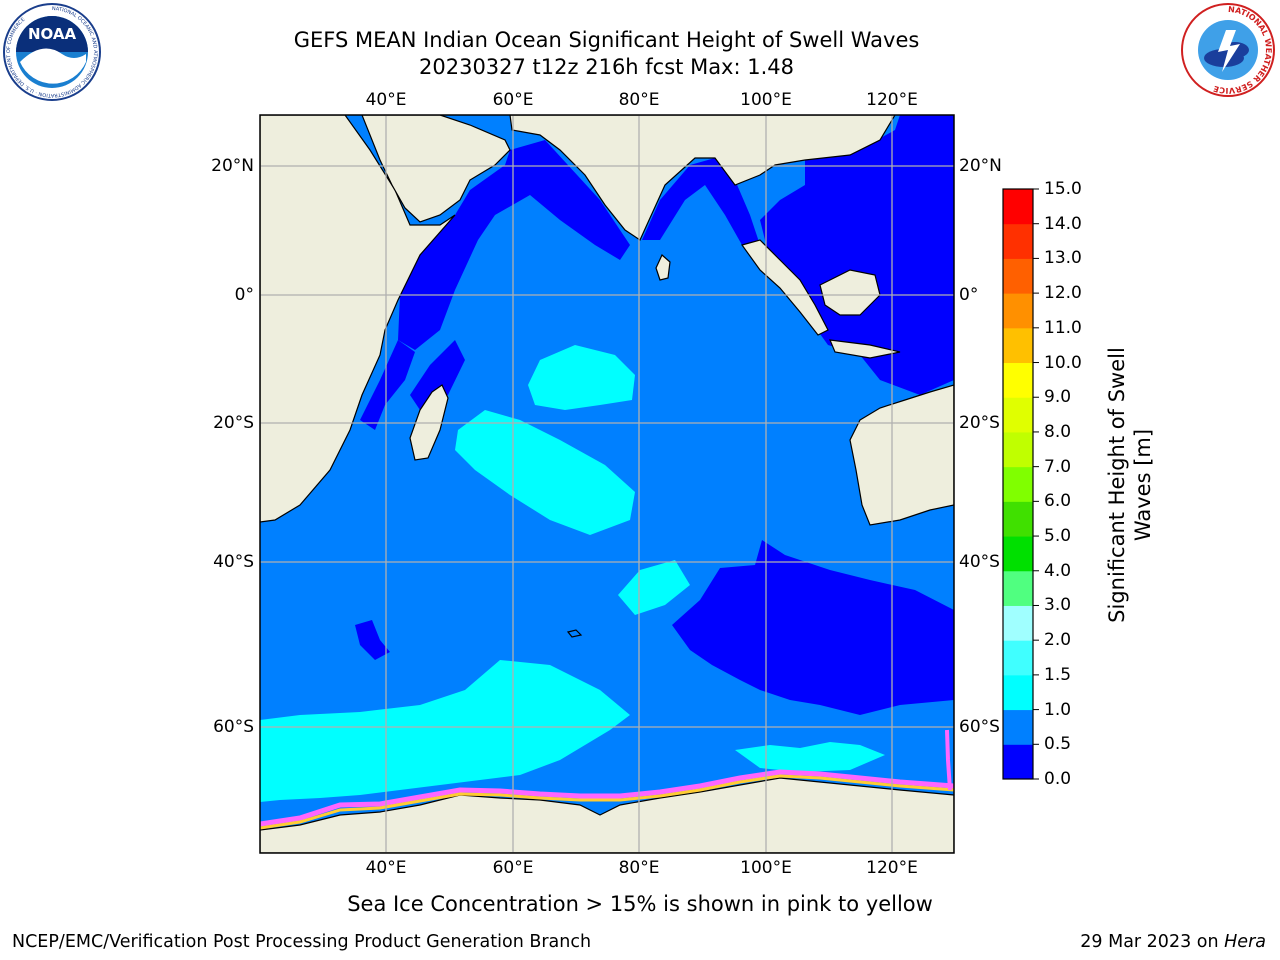 This screenshot has width=1280, height=960. Describe the element at coordinates (545, 472) in the screenshot. I see `southwest-swell-patch` at that location.